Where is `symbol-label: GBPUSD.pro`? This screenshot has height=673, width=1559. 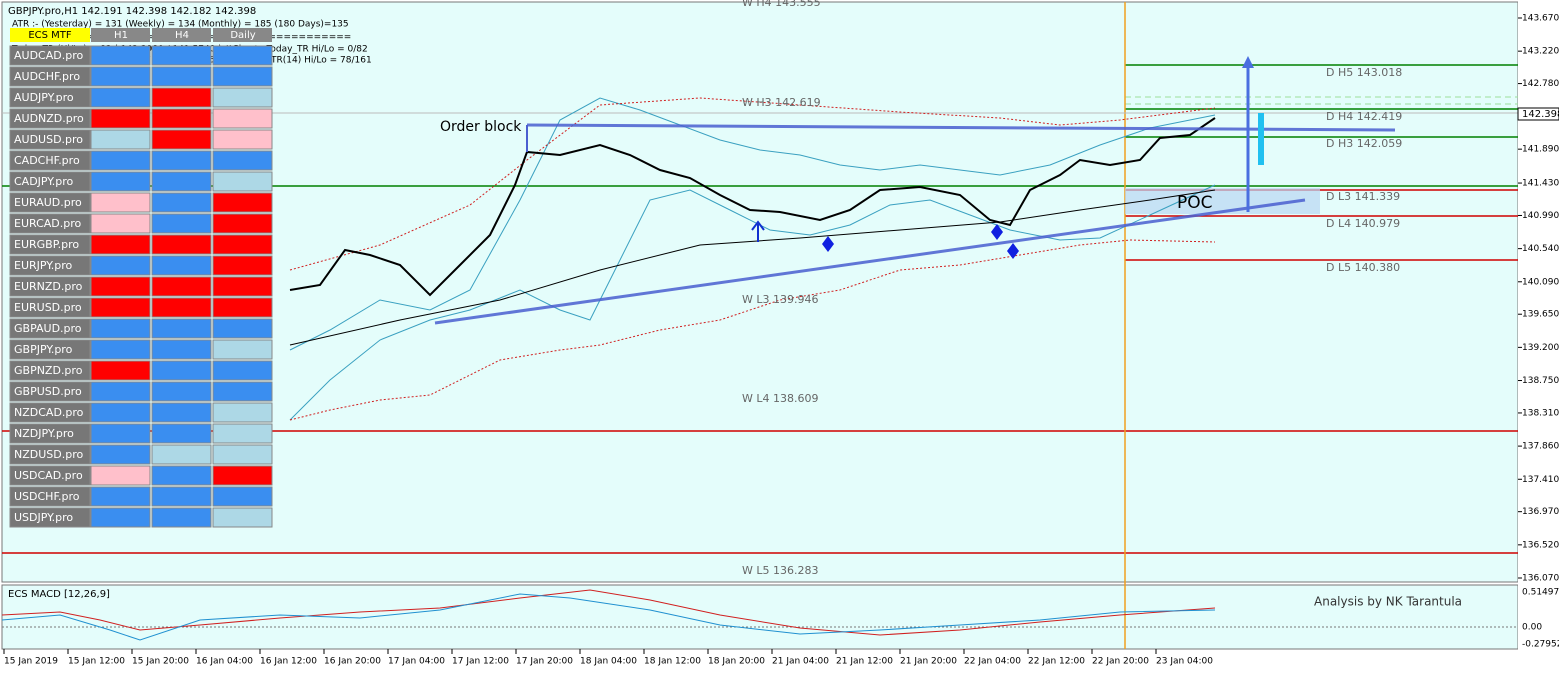
symbol-label: GBPUSD.pro is located at coordinates (48, 391).